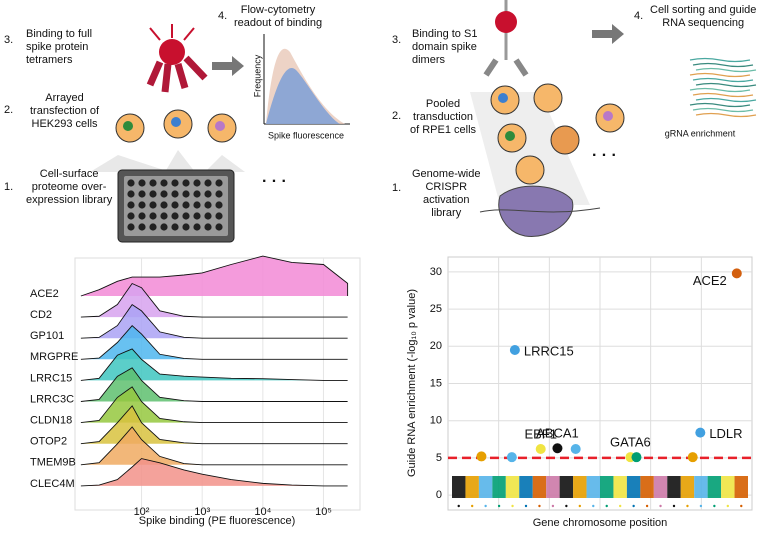  I want to click on inset-x-label: Spike fluorescence, so click(306, 135).